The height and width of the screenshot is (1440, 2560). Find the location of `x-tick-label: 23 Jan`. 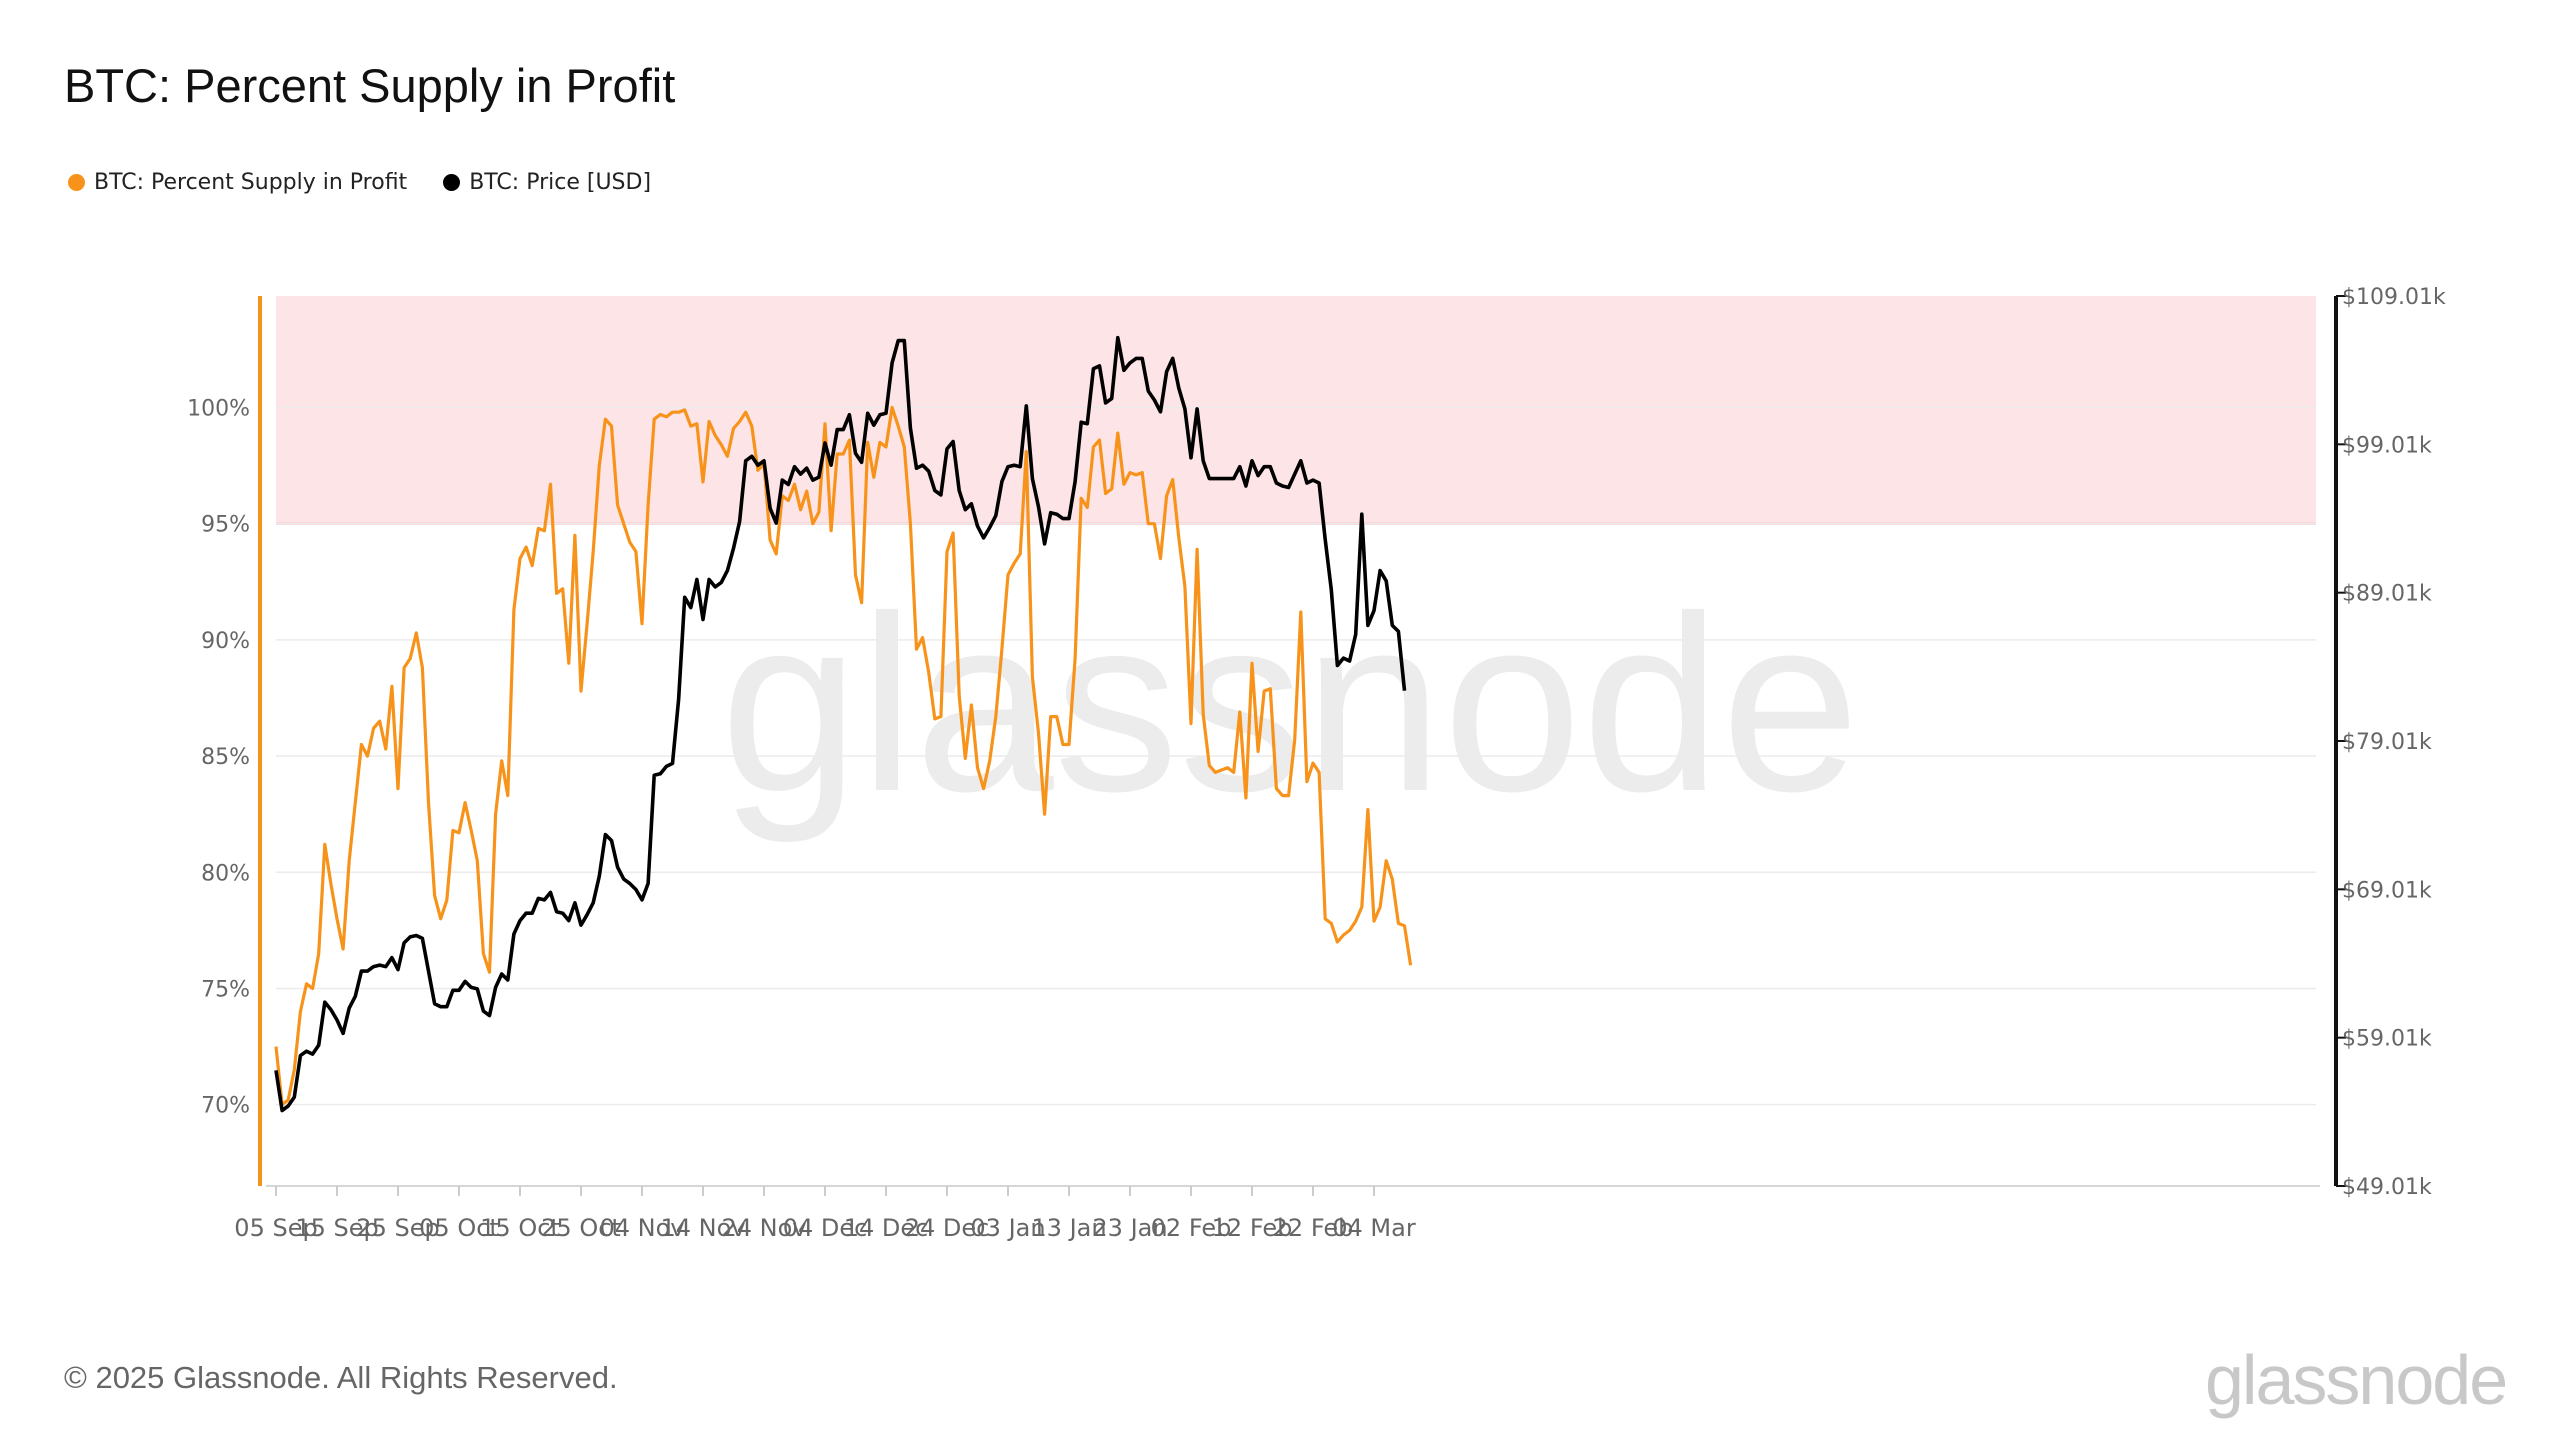

x-tick-label: 23 Jan is located at coordinates (1129, 1228).